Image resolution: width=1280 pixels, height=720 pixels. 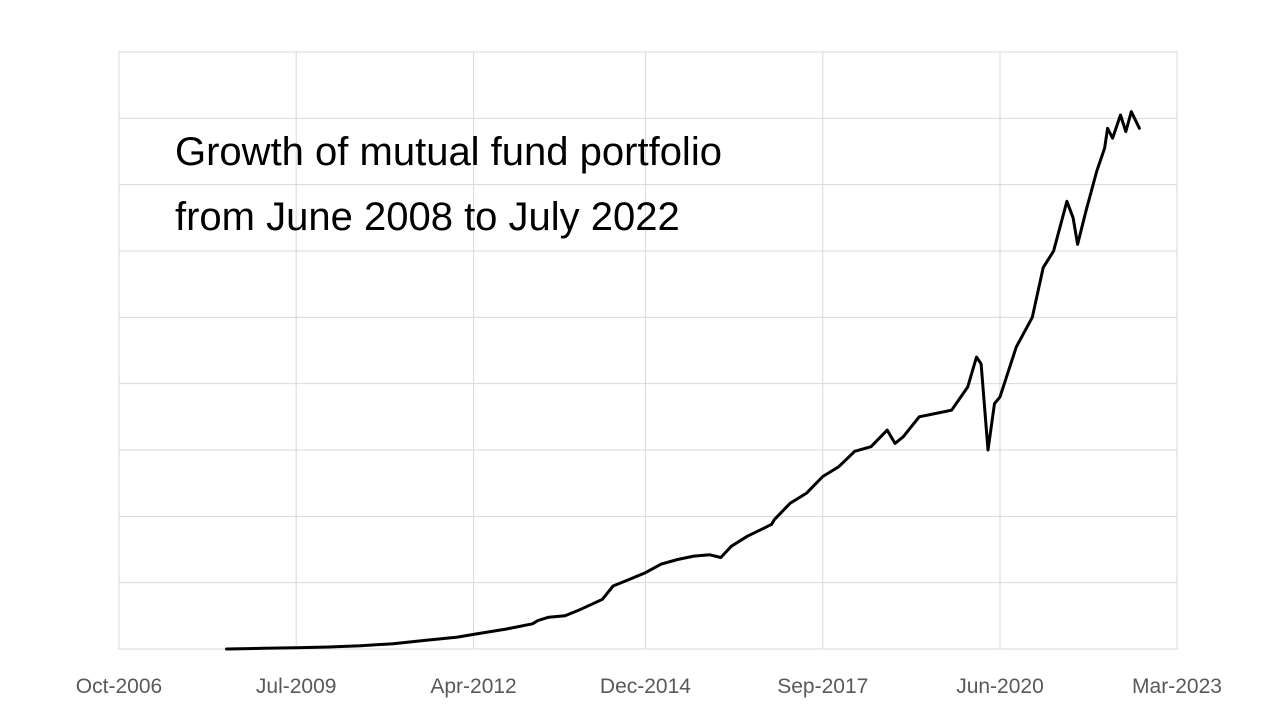 What do you see at coordinates (1000, 686) in the screenshot?
I see `x-tick-label: Jun-2020` at bounding box center [1000, 686].